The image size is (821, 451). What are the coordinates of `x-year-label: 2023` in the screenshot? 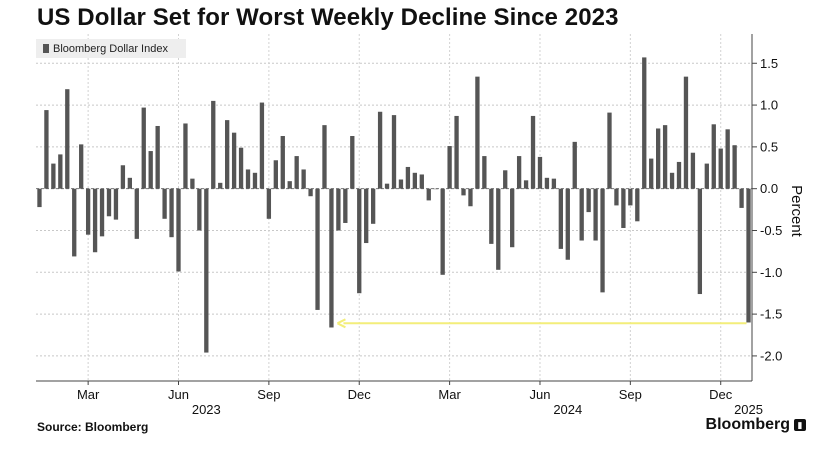 It's located at (206, 409).